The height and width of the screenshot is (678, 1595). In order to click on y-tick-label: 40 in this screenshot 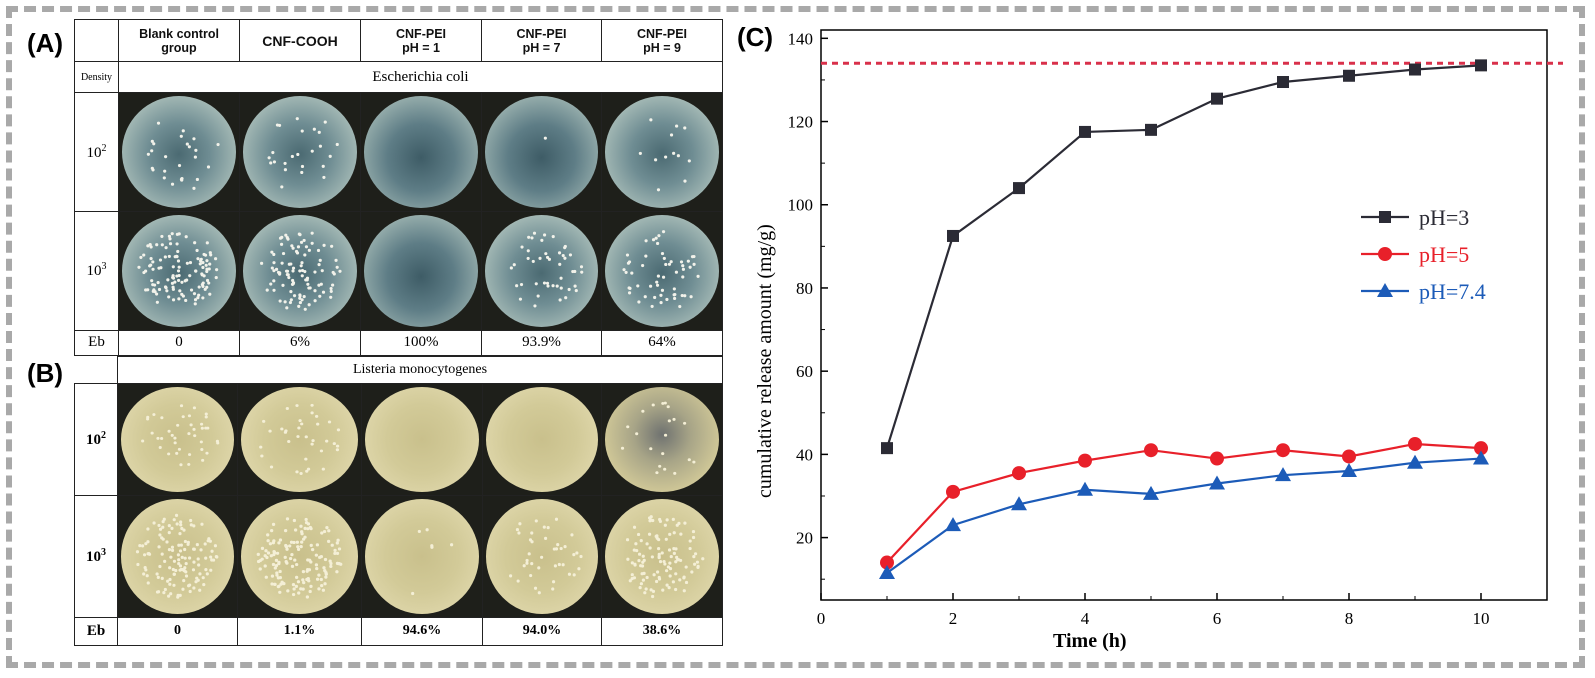, I will do `click(804, 454)`.